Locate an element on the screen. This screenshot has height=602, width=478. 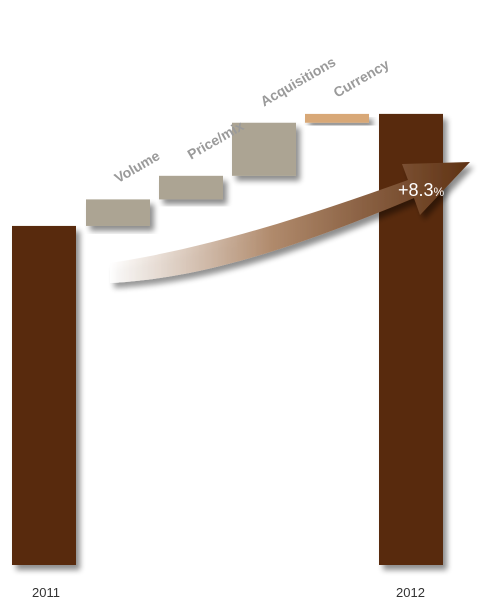
category-label-volume: Volume is located at coordinates (137, 166).